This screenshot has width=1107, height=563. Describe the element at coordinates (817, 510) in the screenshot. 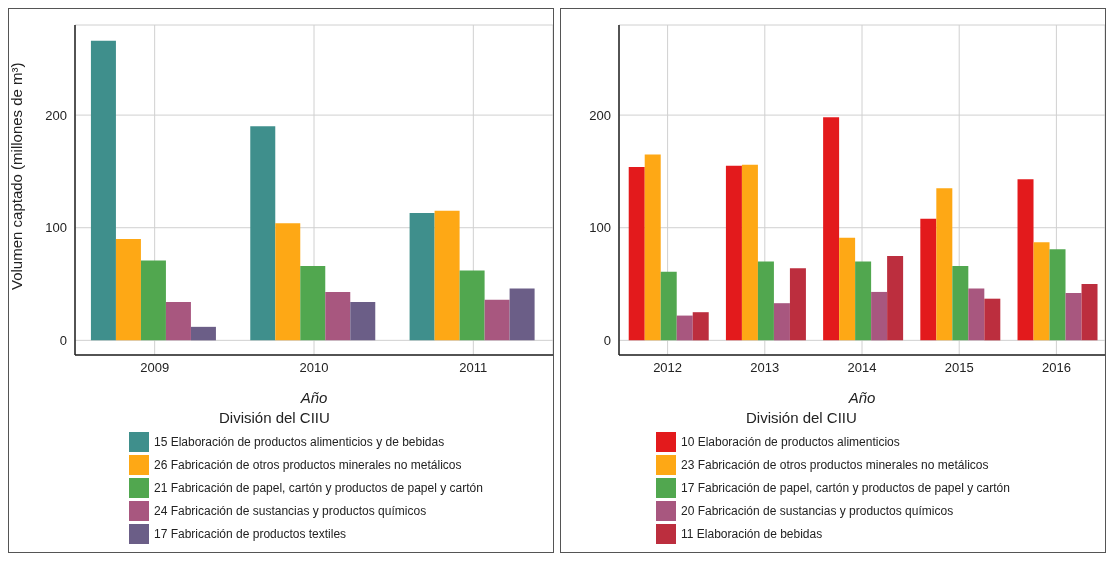

I see `legend-label: 20 Fabricación de sustancias y productos químicos` at that location.